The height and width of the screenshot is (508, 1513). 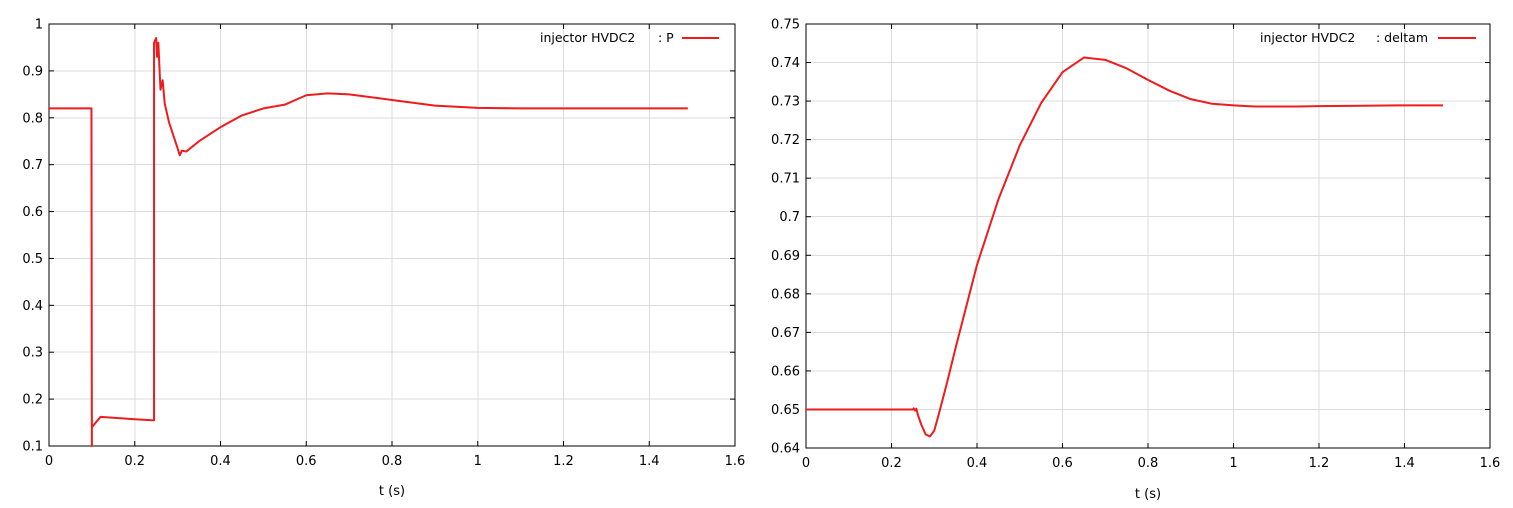 I want to click on y-tick-label: 0.2, so click(x=32, y=400).